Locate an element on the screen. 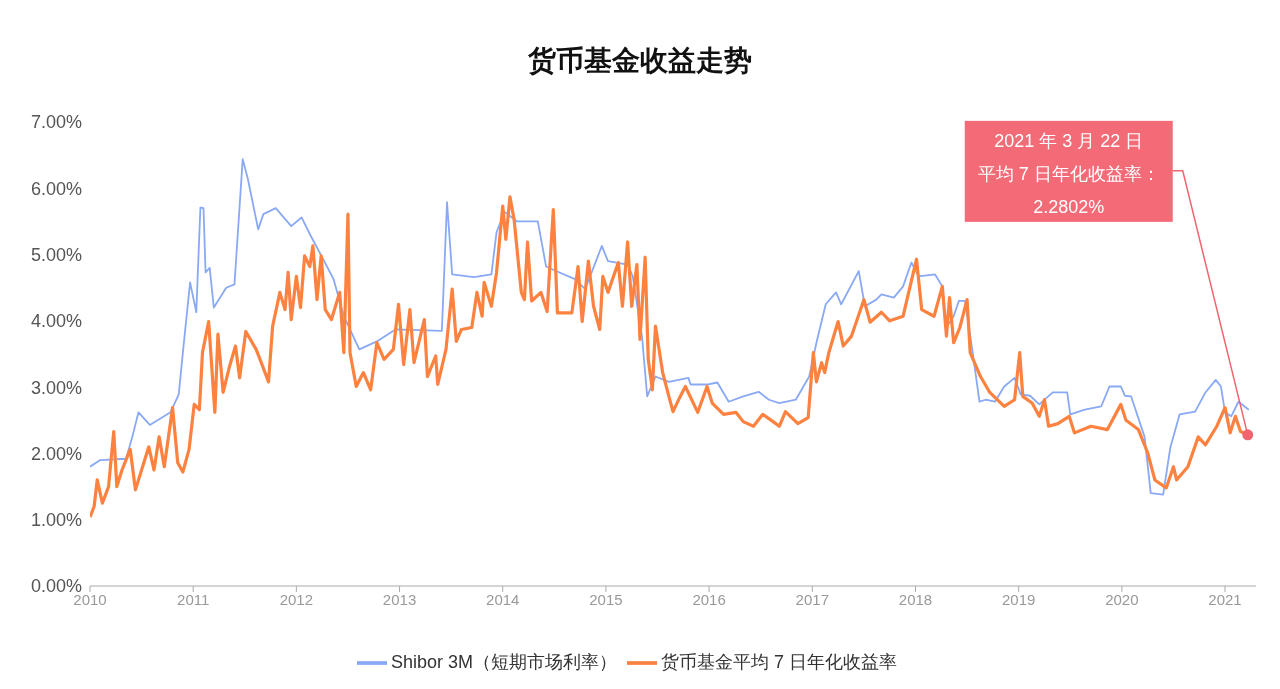 The width and height of the screenshot is (1280, 689). x-tick-label: 2016 is located at coordinates (709, 599).